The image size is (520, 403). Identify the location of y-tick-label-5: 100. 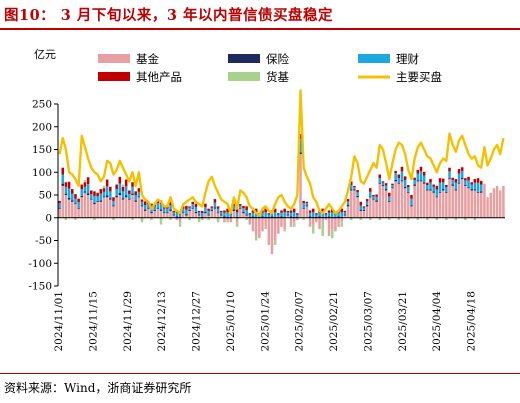
(42, 173).